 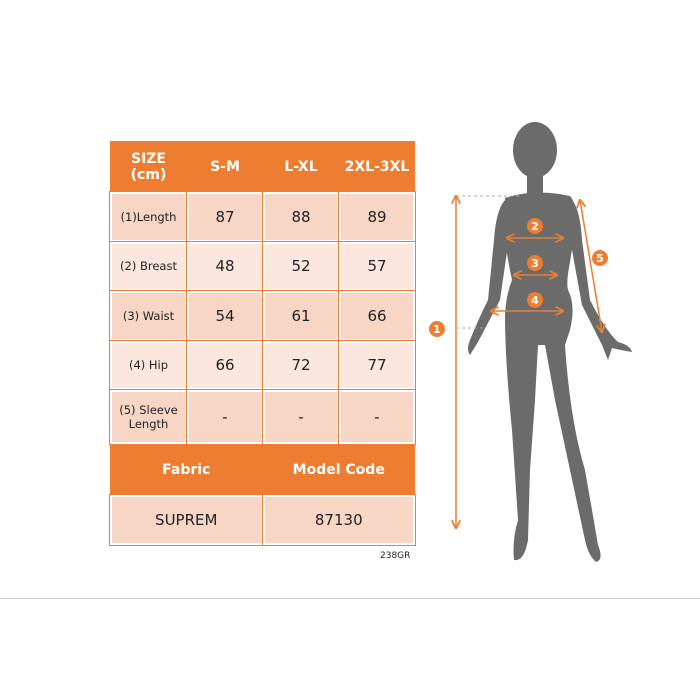 I want to click on model-code-value: 87130, so click(x=338, y=520).